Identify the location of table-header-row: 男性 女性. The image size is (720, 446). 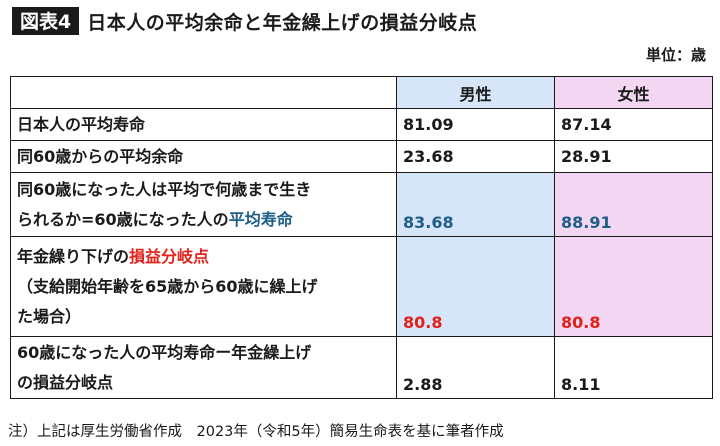
(361, 92).